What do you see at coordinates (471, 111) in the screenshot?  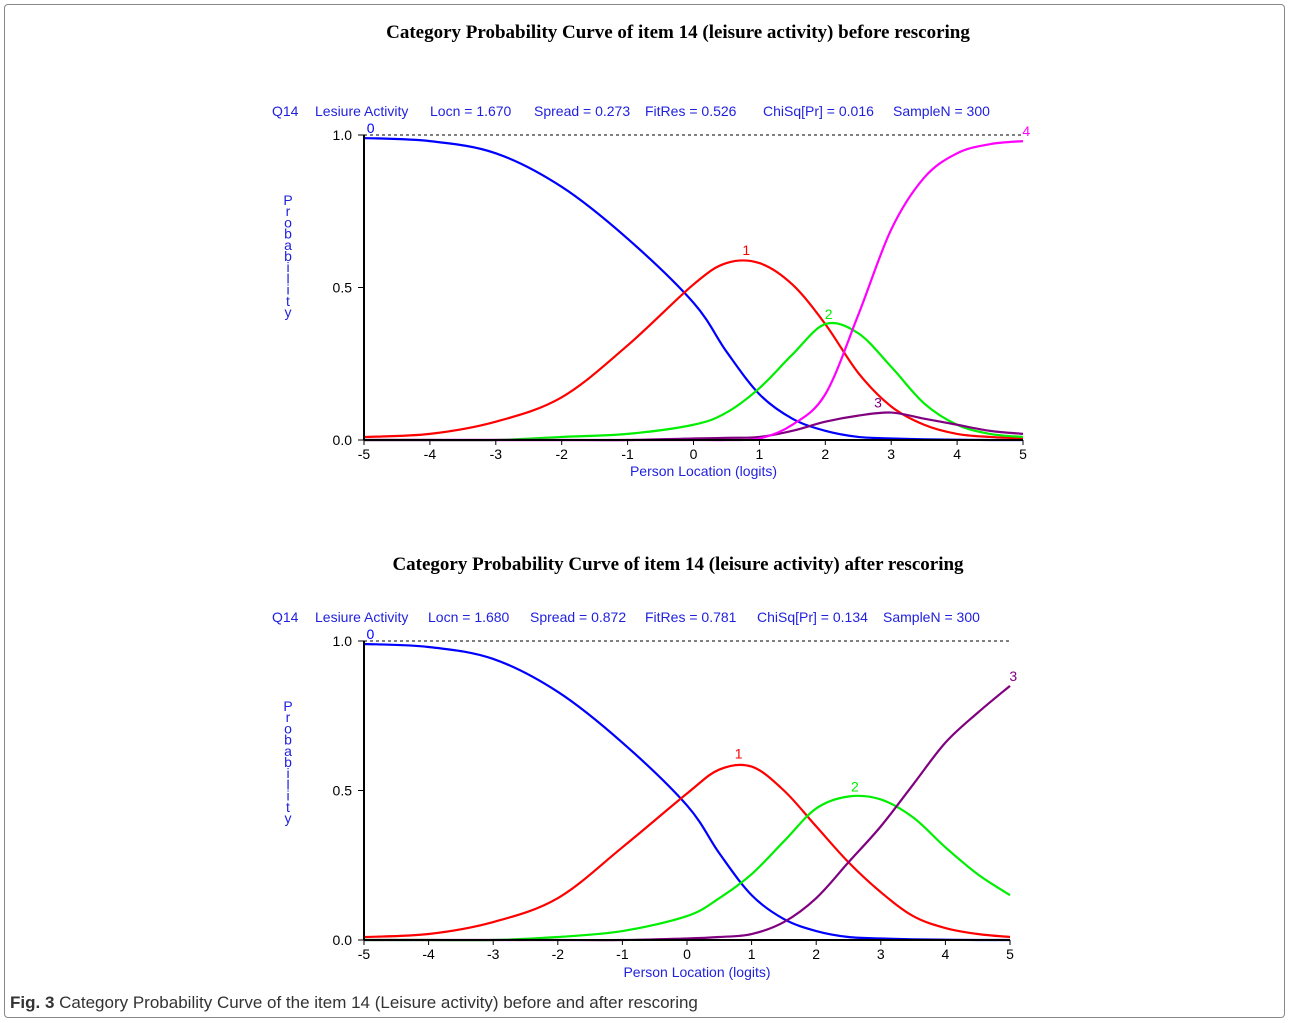 I see `stat-locn: Locn = 1.670` at bounding box center [471, 111].